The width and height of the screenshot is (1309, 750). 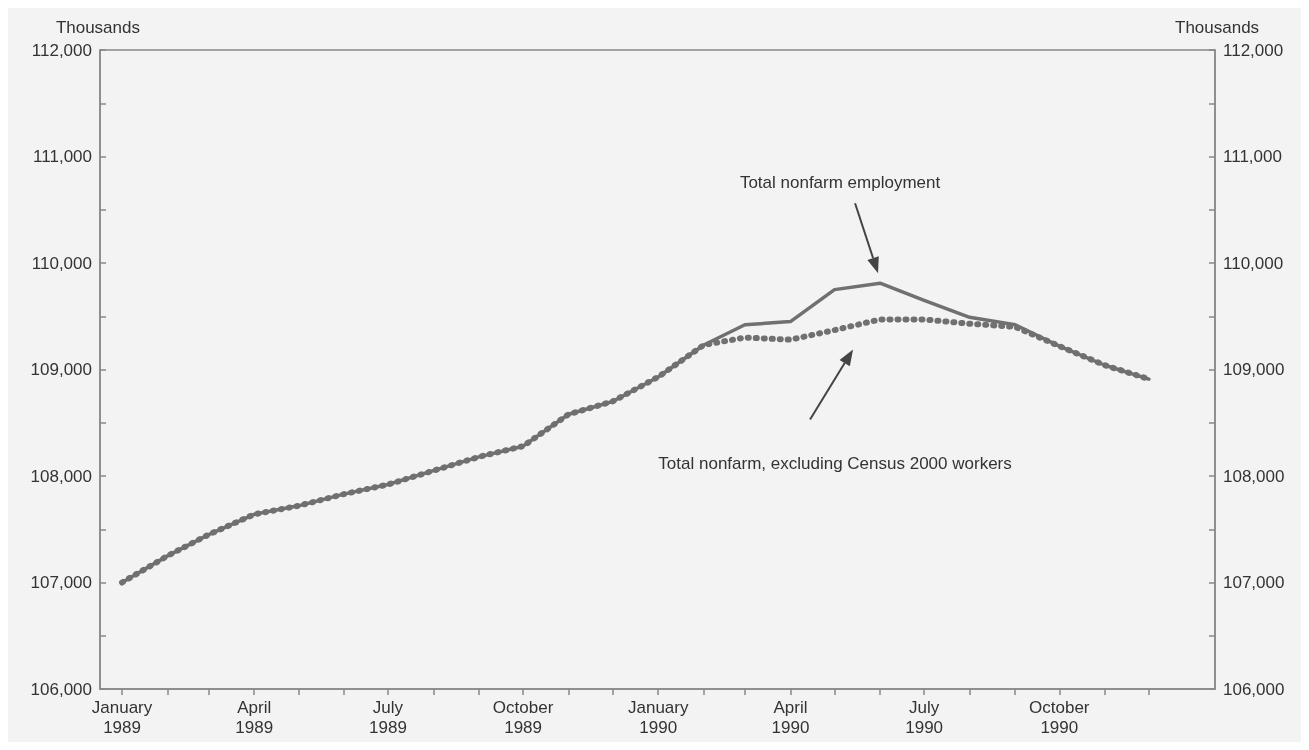 I want to click on y-tick-label: 112,000, so click(x=61, y=50).